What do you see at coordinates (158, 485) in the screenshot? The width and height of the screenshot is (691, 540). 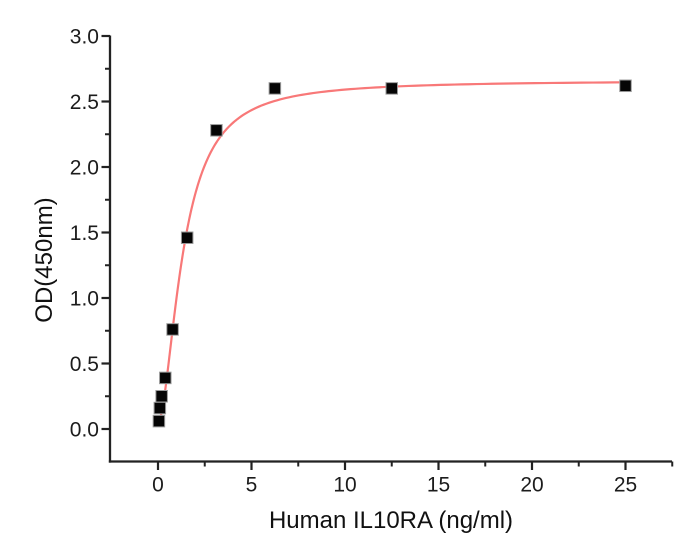 I see `x-tick-label: 0` at bounding box center [158, 485].